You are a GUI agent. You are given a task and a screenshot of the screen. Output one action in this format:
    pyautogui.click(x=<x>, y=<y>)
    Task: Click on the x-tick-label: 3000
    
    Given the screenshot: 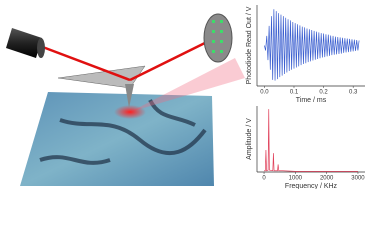 What is the action you would take?
    pyautogui.click(x=358, y=179)
    